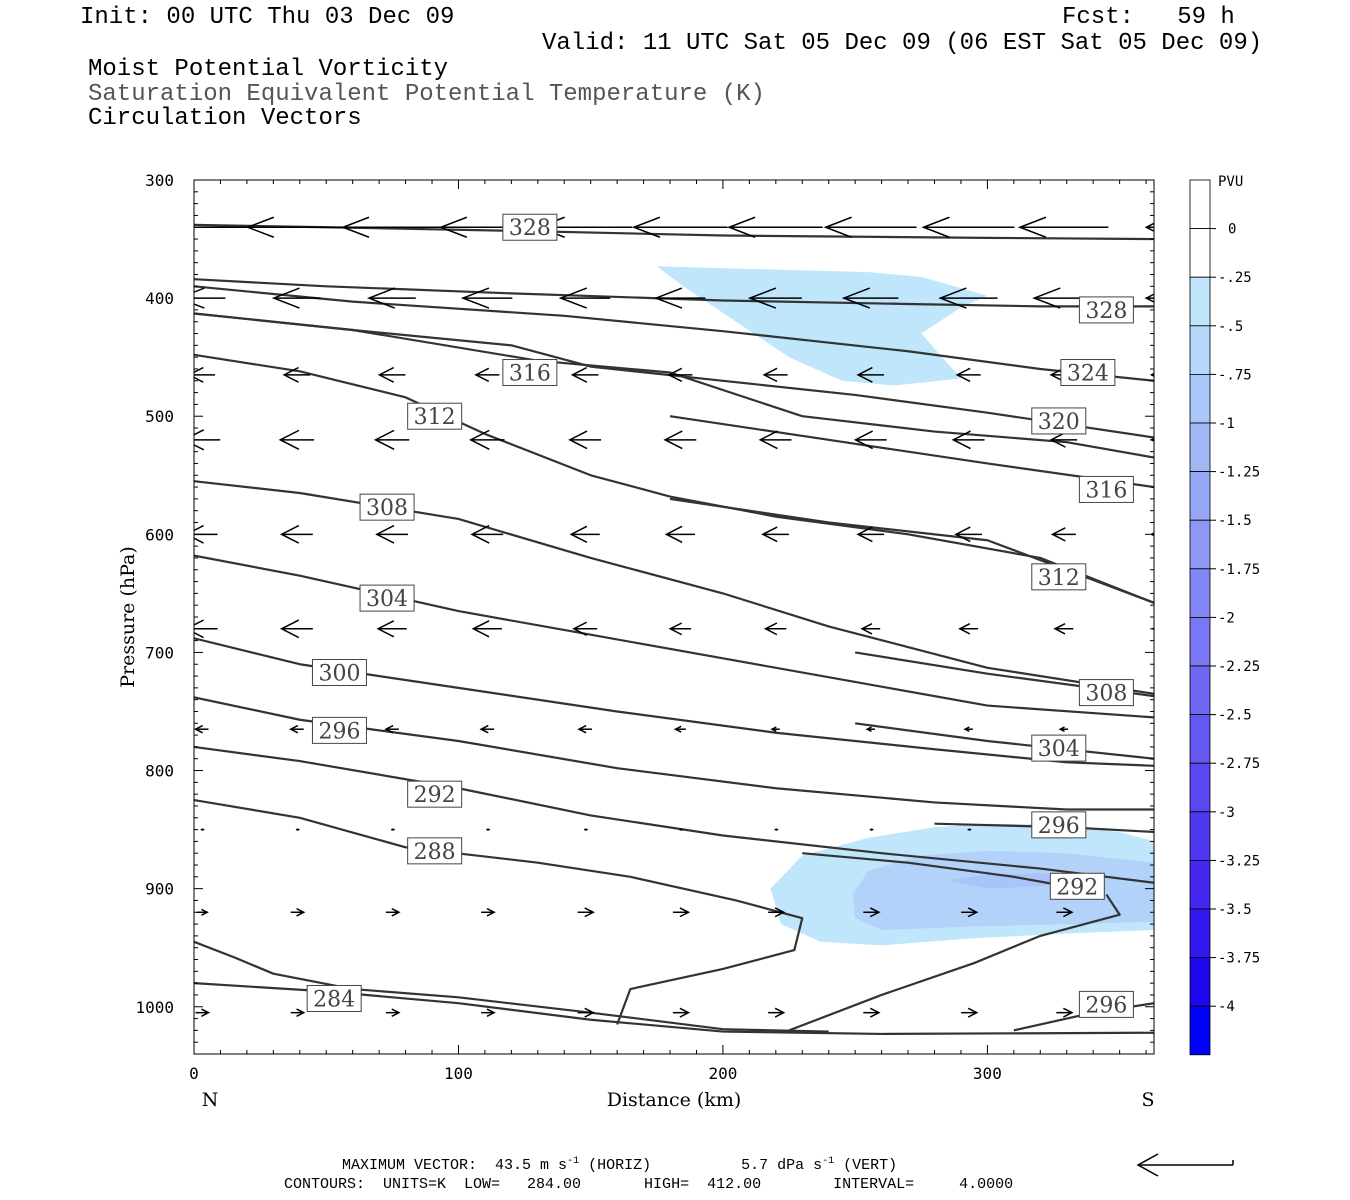  Describe the element at coordinates (339, 730) in the screenshot. I see `contour-label: 296` at that location.